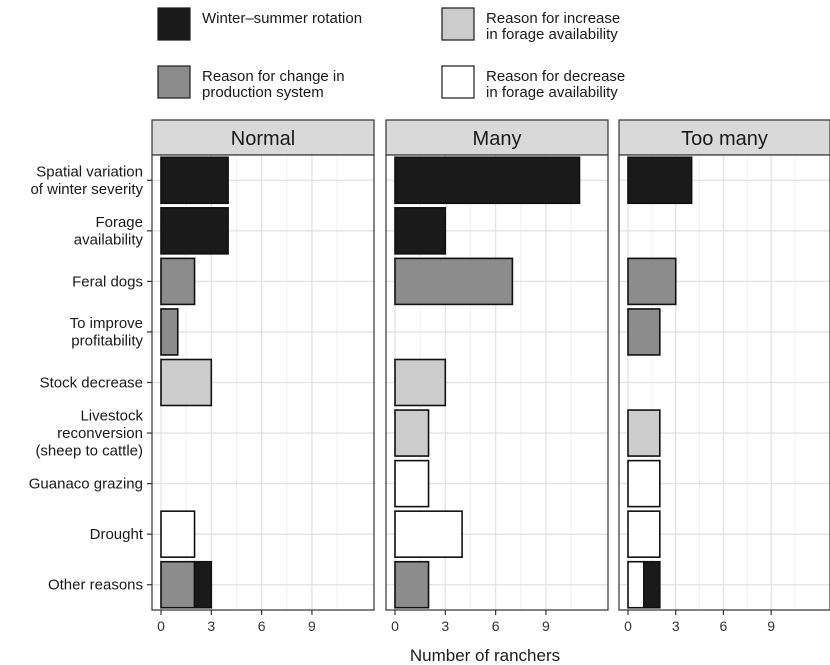 This screenshot has height=665, width=830. Describe the element at coordinates (644, 433) in the screenshot. I see `bar-too-many-increase` at that location.